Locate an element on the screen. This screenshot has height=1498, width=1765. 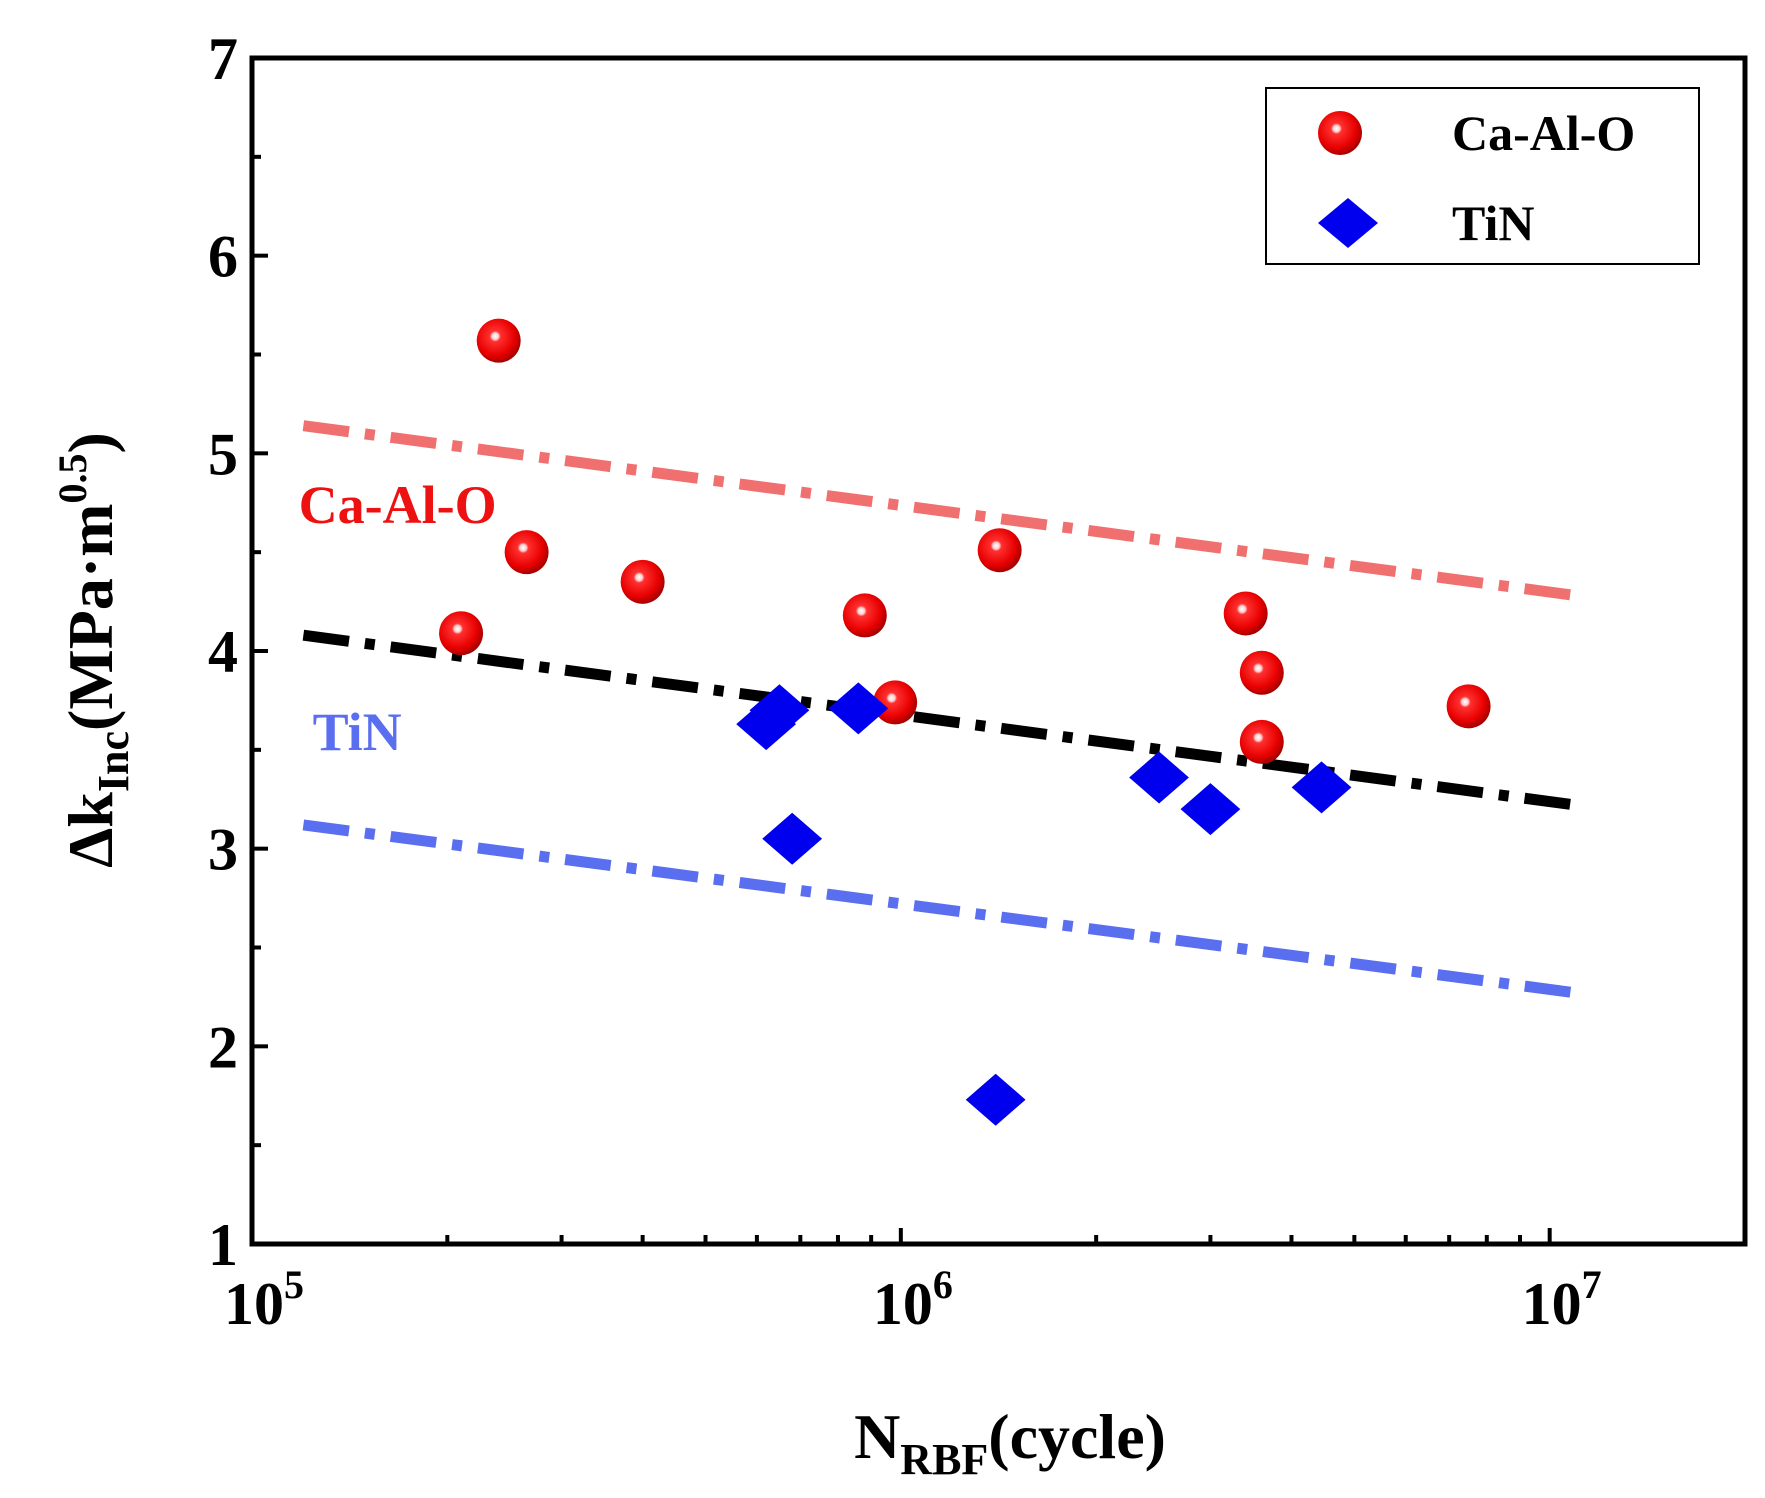
annotation-tin: TiN is located at coordinates (357, 732).